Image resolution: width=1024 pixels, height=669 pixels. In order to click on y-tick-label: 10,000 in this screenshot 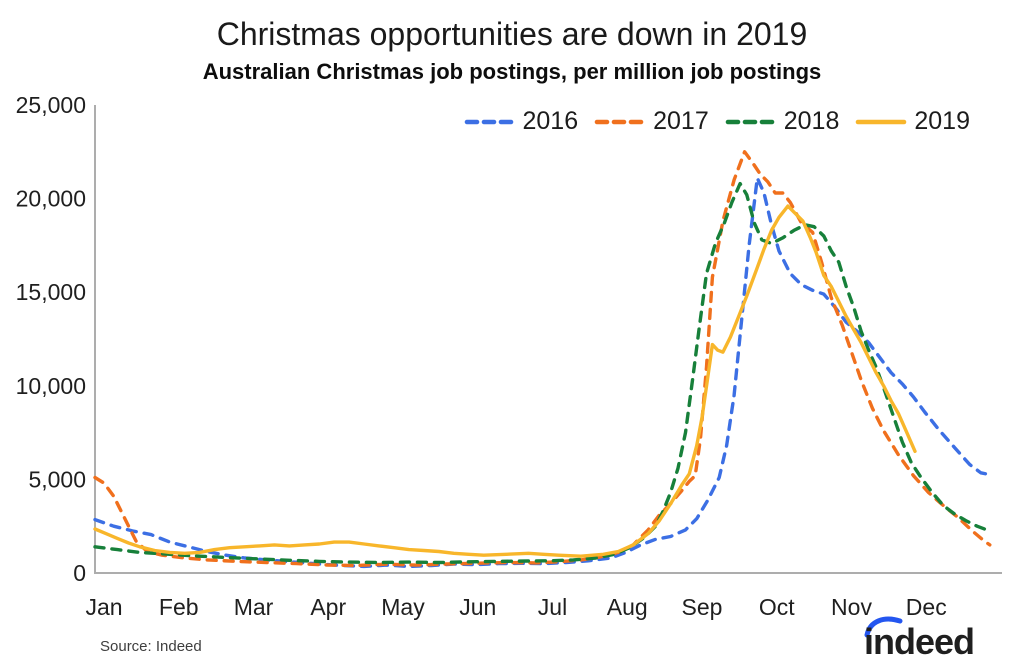, I will do `click(51, 386)`.